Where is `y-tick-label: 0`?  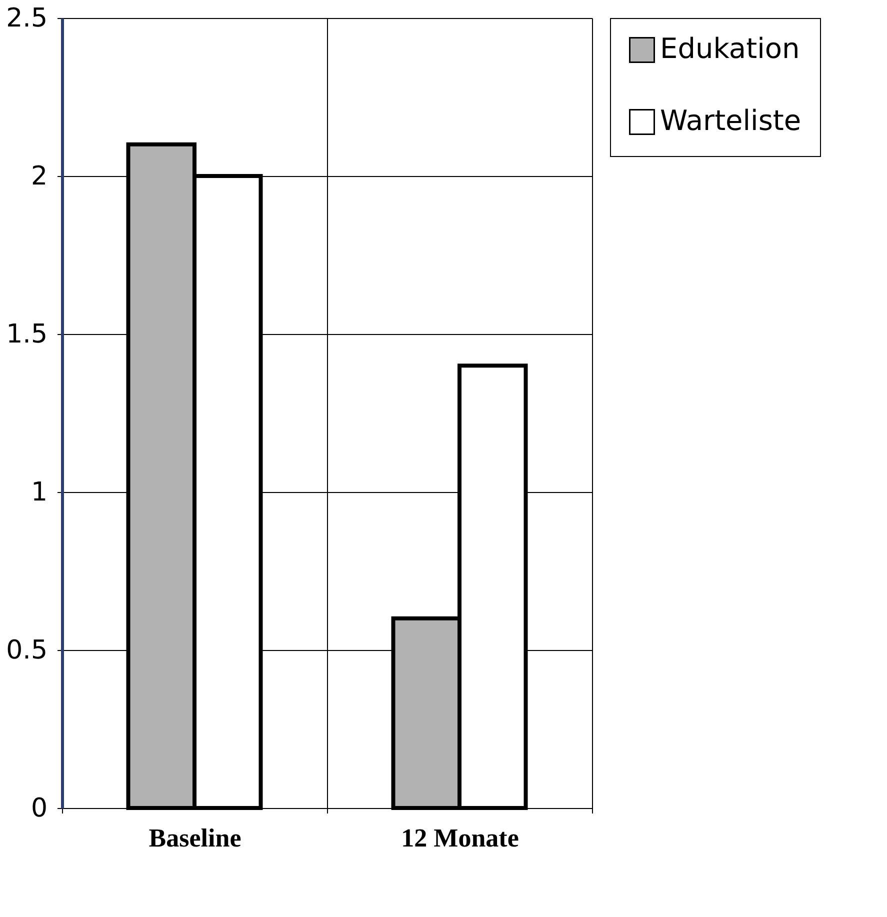
y-tick-label: 0 is located at coordinates (39, 809).